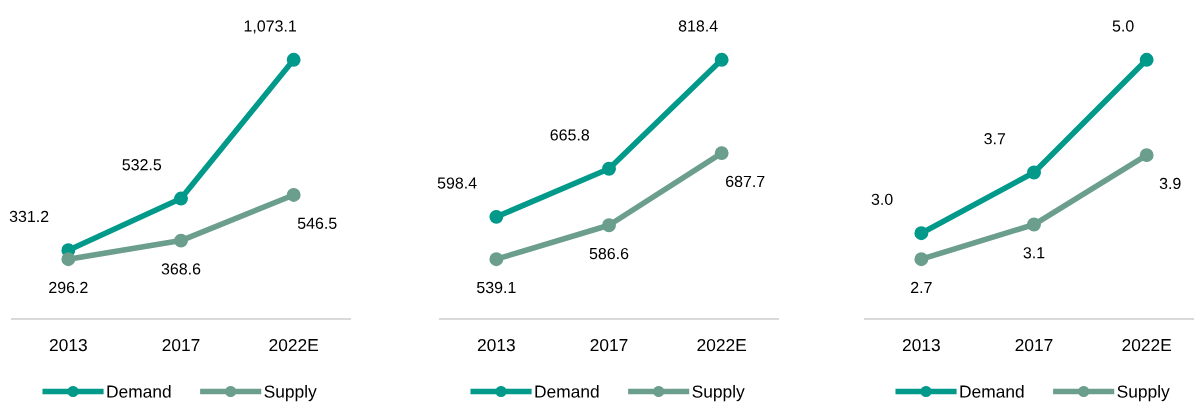 The width and height of the screenshot is (1194, 414). I want to click on data-label: 818.4, so click(698, 26).